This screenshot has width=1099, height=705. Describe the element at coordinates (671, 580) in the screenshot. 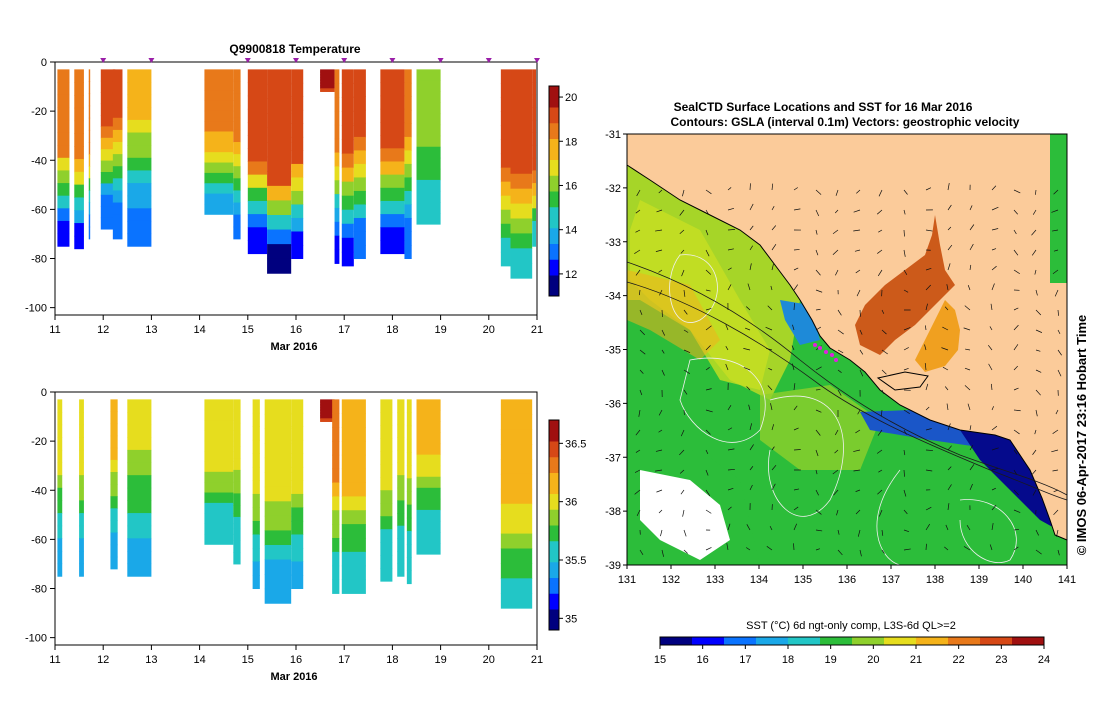

I see `map-x-tick-label: 132` at that location.